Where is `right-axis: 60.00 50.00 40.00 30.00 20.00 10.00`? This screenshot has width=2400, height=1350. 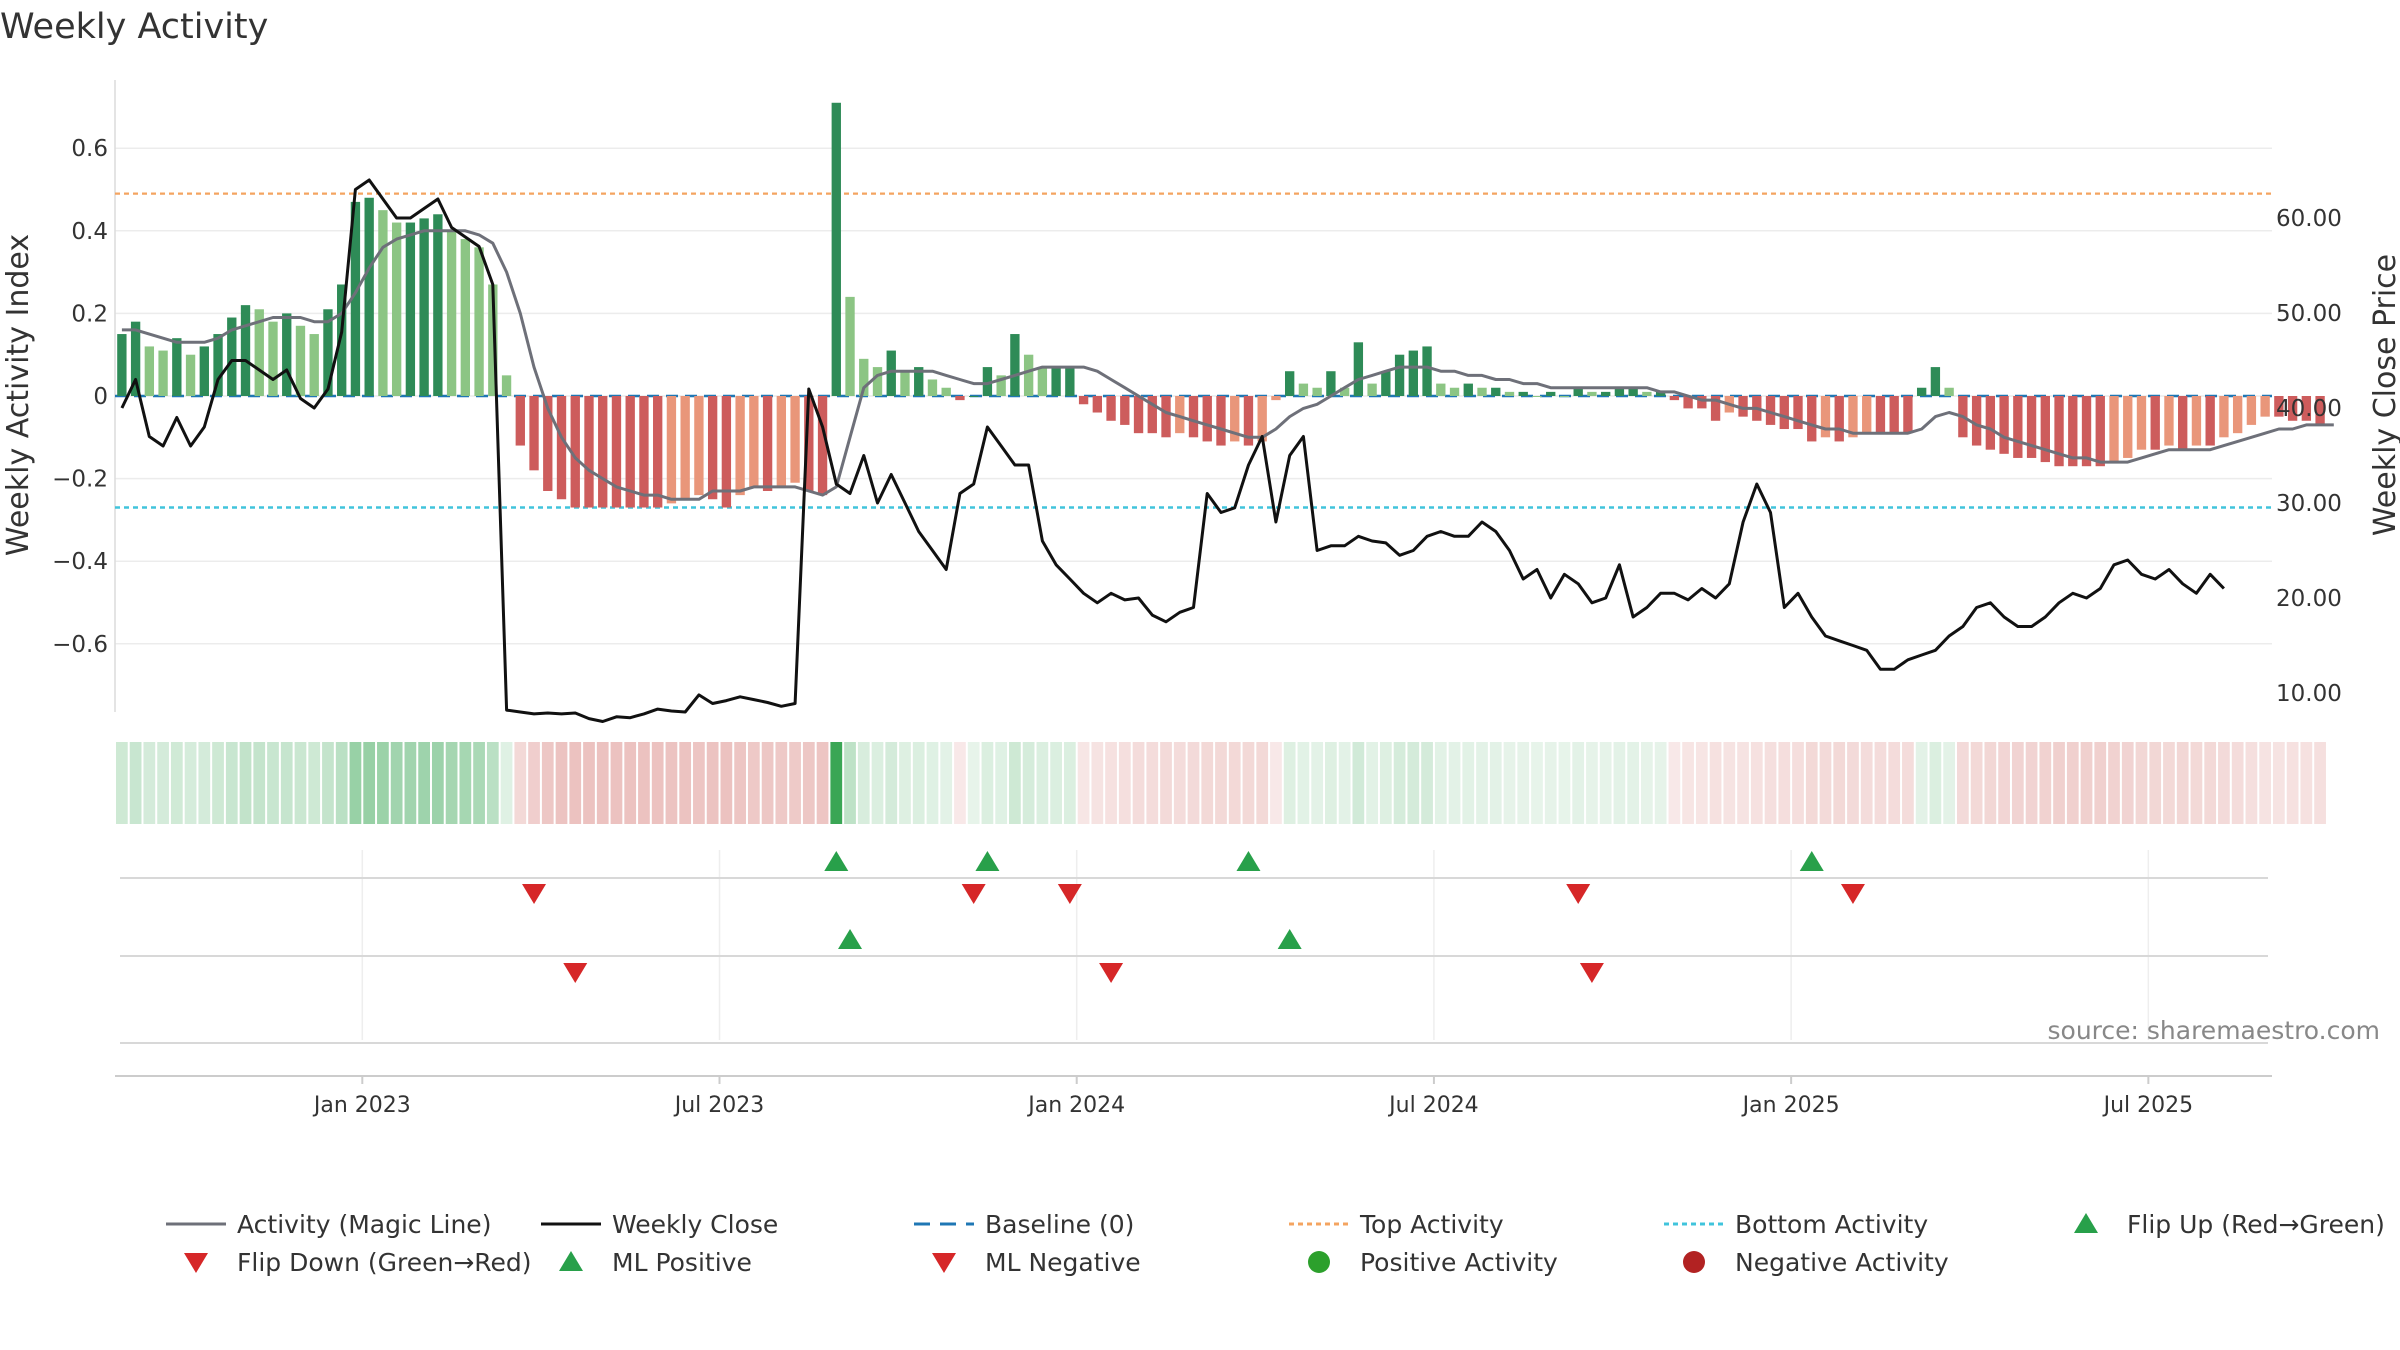
right-axis: 60.00 50.00 40.00 30.00 20.00 10.00 is located at coordinates (2309, 456).